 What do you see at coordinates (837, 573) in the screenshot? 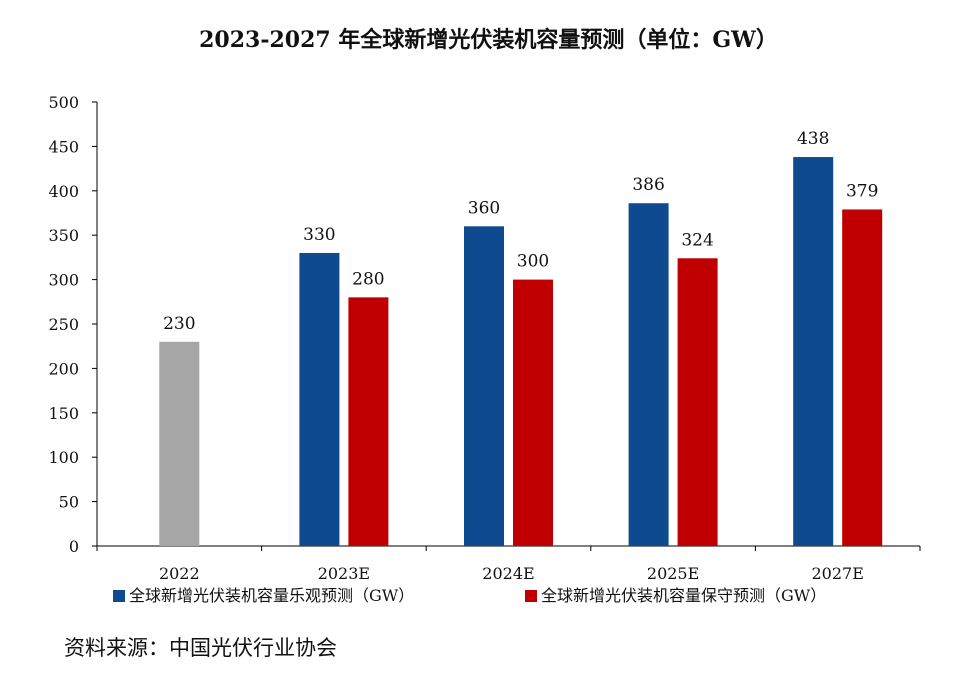
I see `x-tick-label: 2027E` at bounding box center [837, 573].